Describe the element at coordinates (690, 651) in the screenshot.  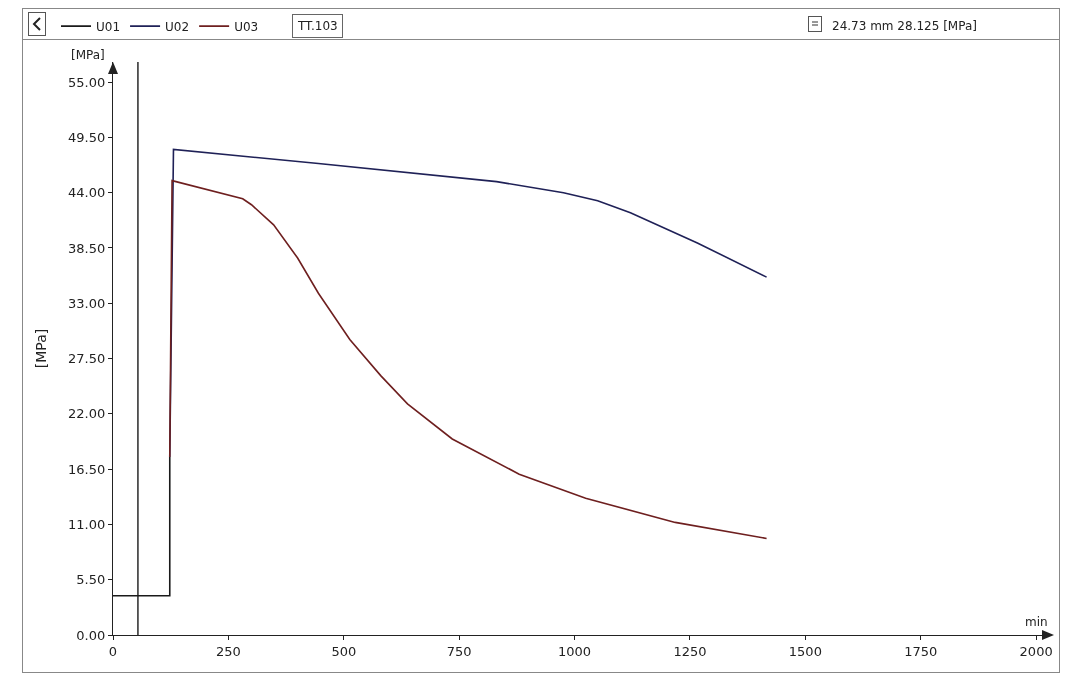
I see `x-tick-label: 1250` at that location.